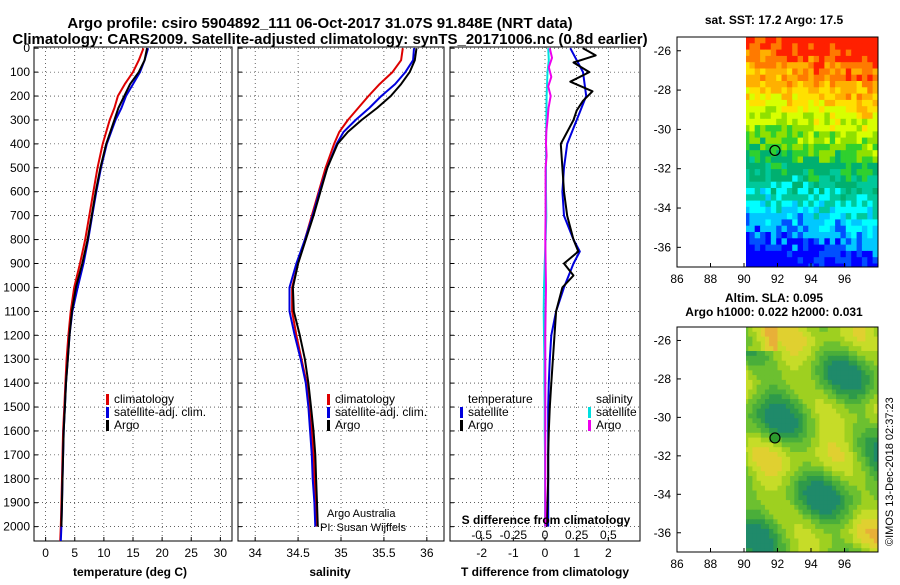 This screenshot has height=585, width=900. Describe the element at coordinates (548, 287) in the screenshot. I see `series-line-s-argo` at that location.